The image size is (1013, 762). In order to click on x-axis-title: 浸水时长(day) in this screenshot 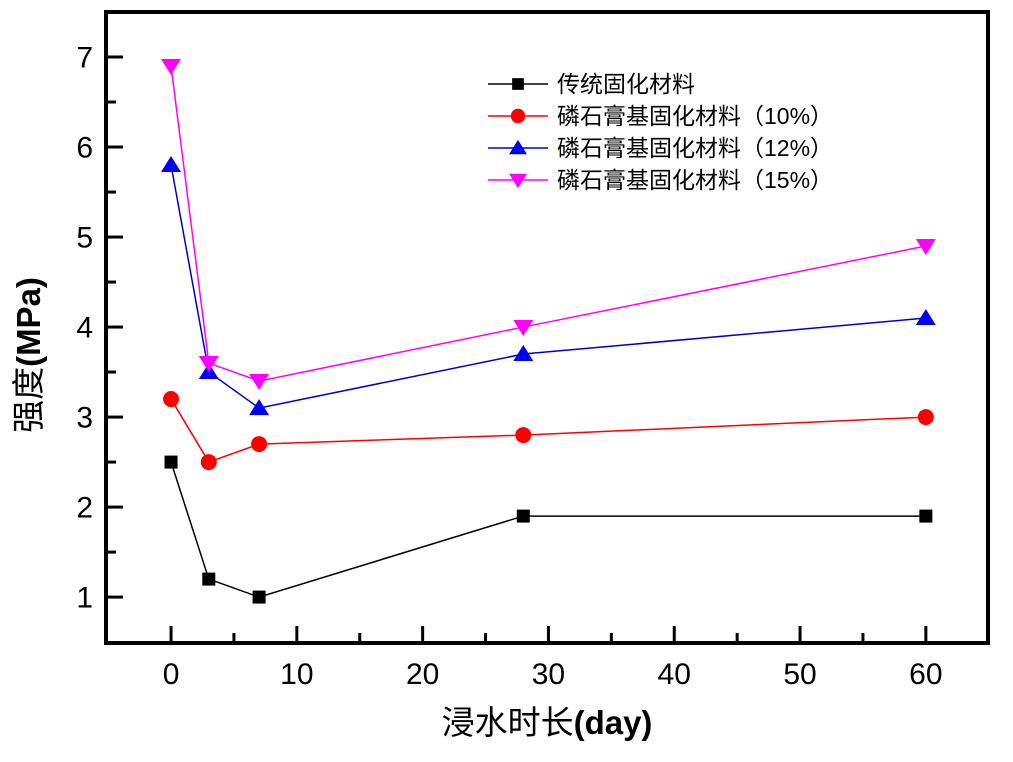, I will do `click(547, 722)`.